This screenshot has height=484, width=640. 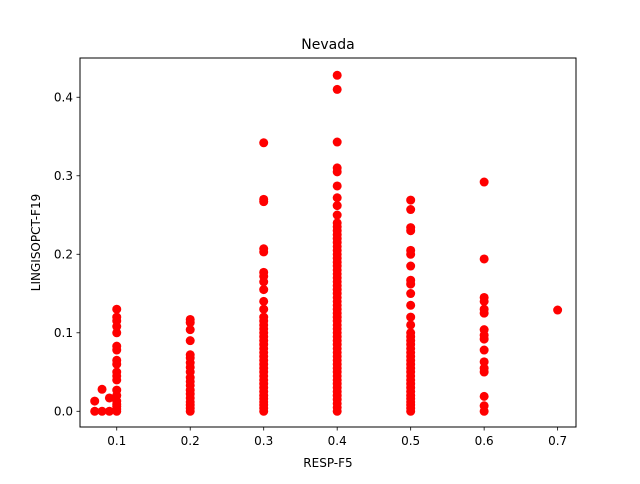 What do you see at coordinates (337, 441) in the screenshot?
I see `x-tick-label: 0.4` at bounding box center [337, 441].